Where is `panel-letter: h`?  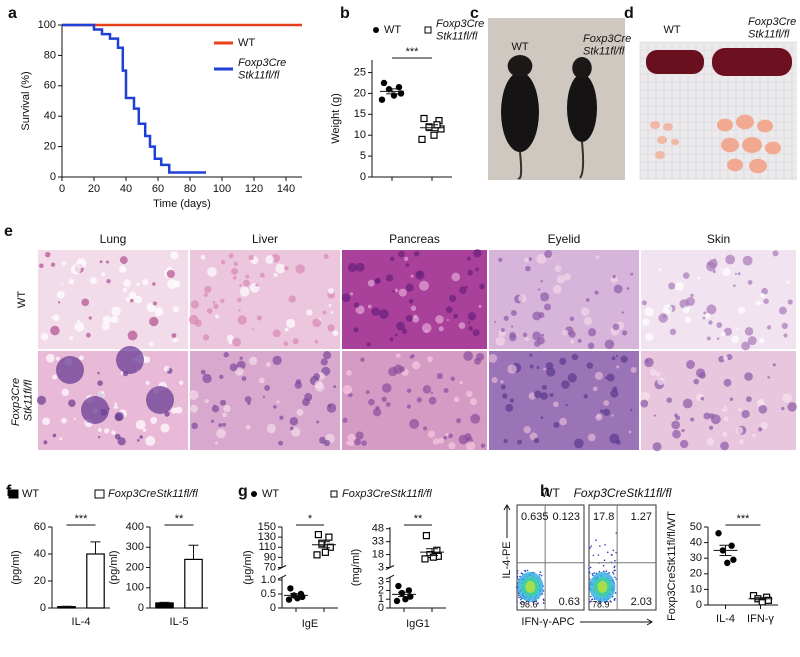 panel-letter: h is located at coordinates (545, 491).